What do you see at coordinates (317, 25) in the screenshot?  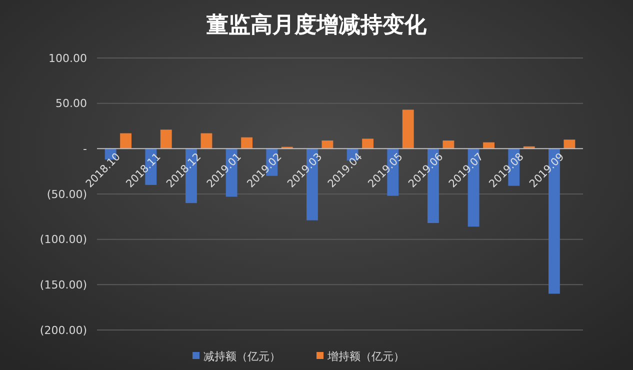 I see `chart-title: 董监高月度增减持变化` at bounding box center [317, 25].